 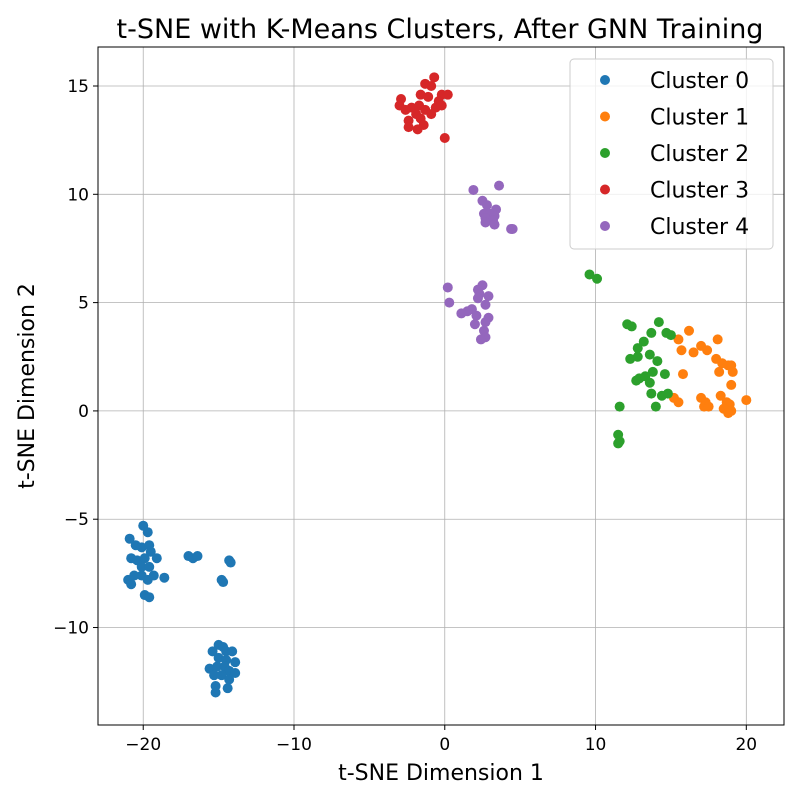 I want to click on legend-frame, so click(x=671, y=154).